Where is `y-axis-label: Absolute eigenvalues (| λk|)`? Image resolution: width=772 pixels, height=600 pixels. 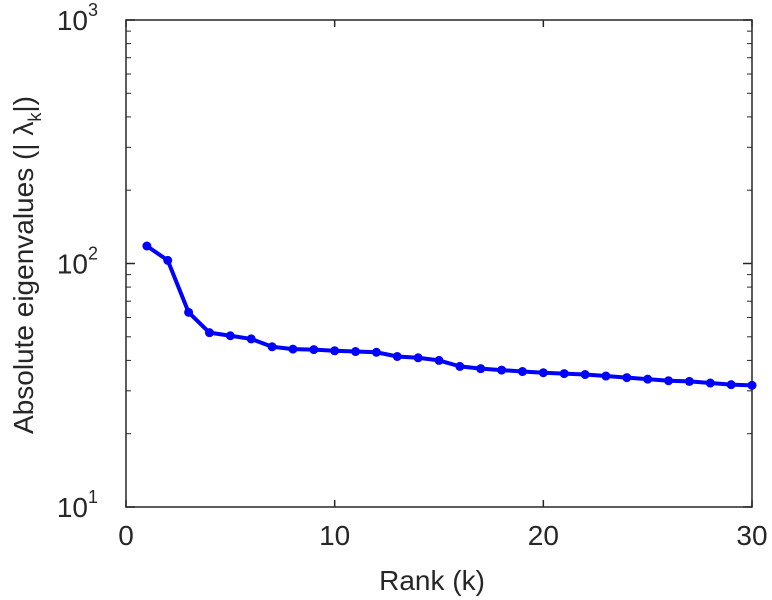
y-axis-label: Absolute eigenvalues (| λk|) is located at coordinates (26, 265).